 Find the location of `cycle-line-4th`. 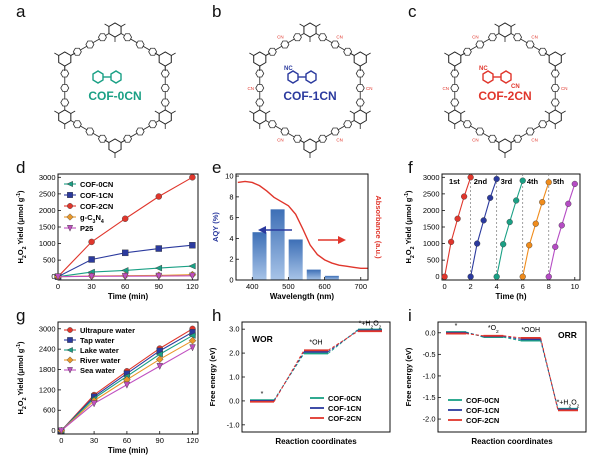

cycle-line-4th is located at coordinates (536, 229).